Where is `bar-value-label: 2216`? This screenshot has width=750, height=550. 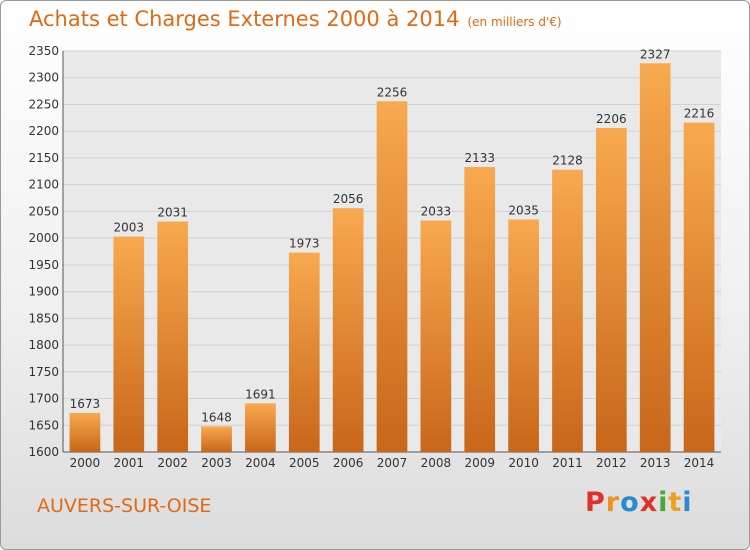
bar-value-label: 2216 is located at coordinates (699, 114).